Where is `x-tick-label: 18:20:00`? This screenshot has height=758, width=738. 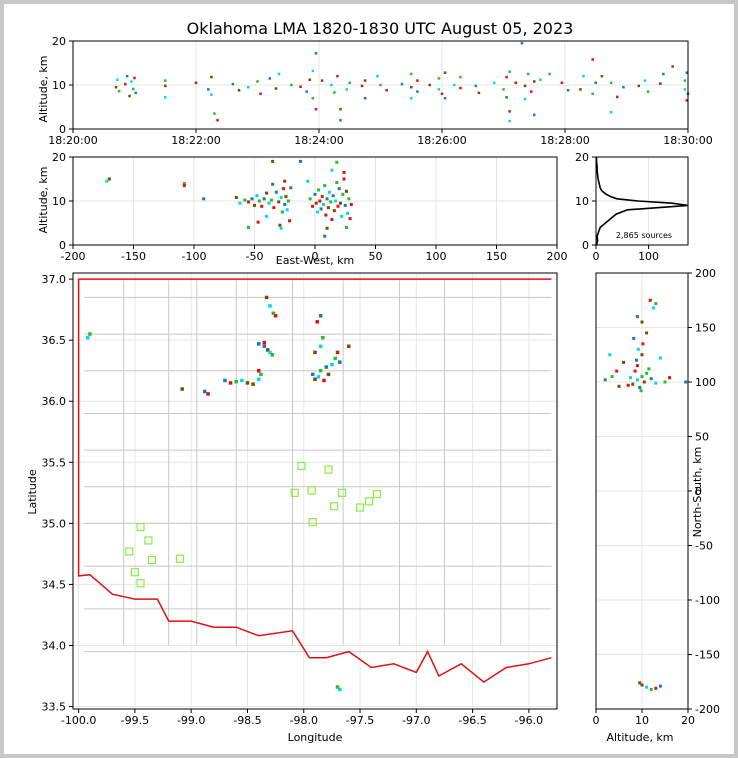
x-tick-label: 18:20:00 is located at coordinates (72, 140).